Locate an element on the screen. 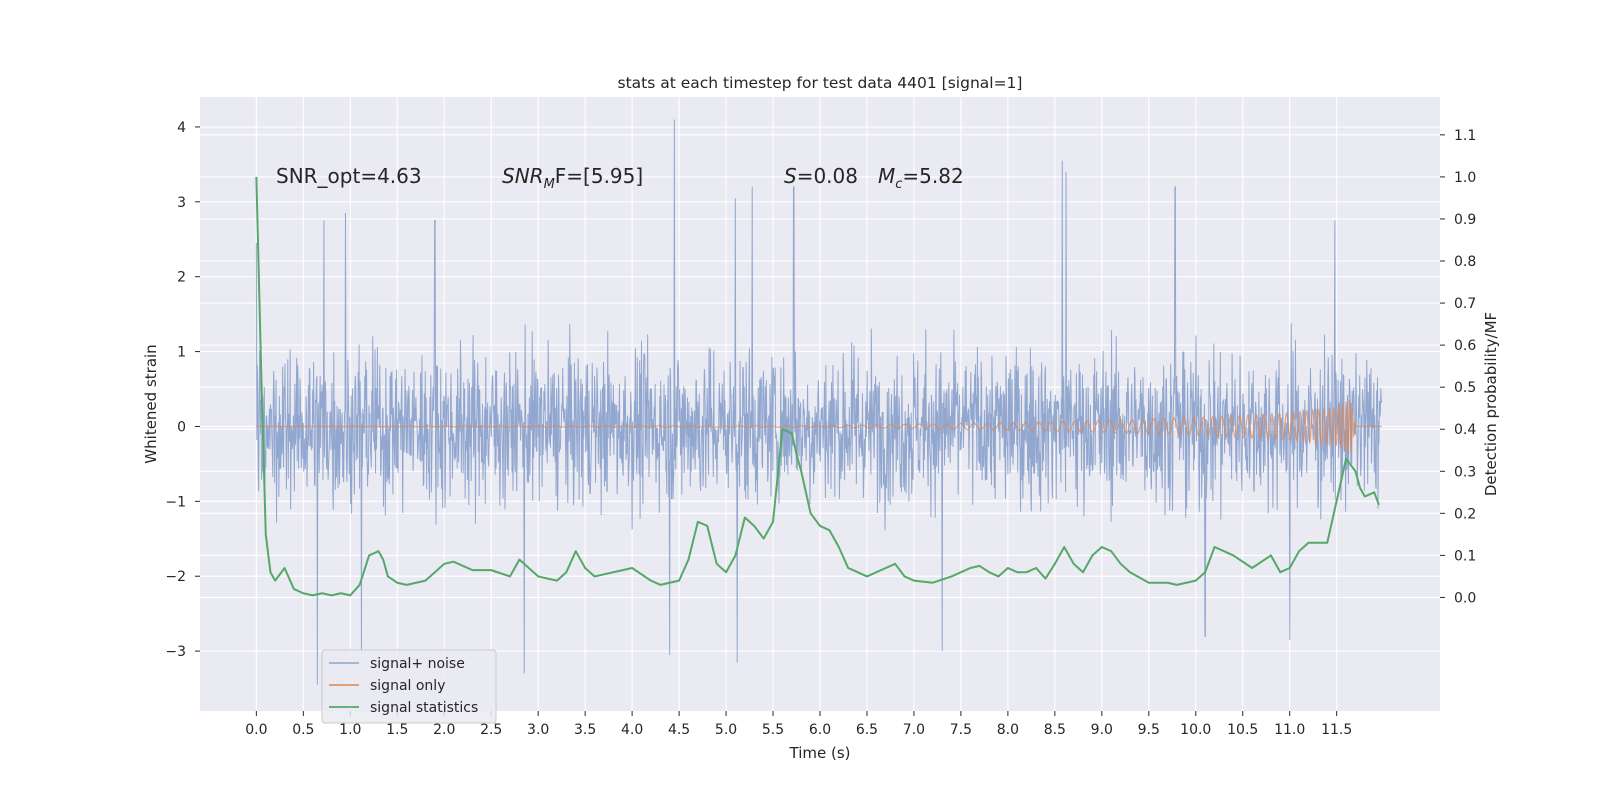 This screenshot has width=1600, height=800. annotation-mc-sub: c is located at coordinates (898, 184).